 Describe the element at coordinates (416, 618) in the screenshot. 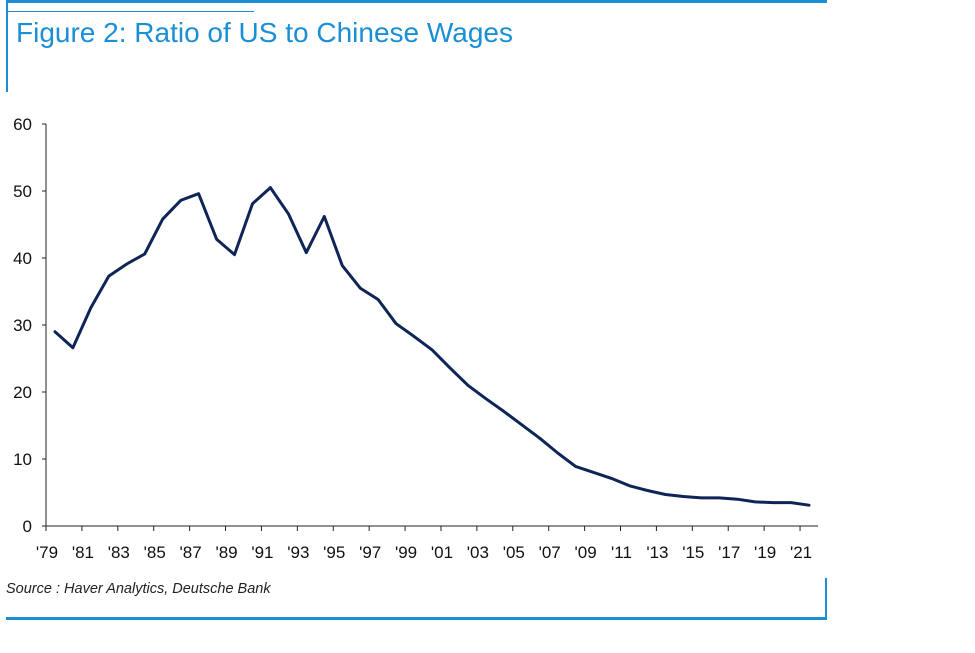

I see `frame-bottom-rule` at that location.